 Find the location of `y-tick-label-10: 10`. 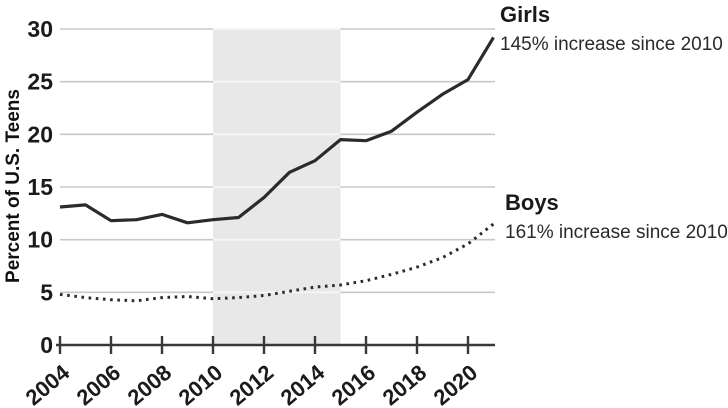

y-tick-label-10: 10 is located at coordinates (40, 240).